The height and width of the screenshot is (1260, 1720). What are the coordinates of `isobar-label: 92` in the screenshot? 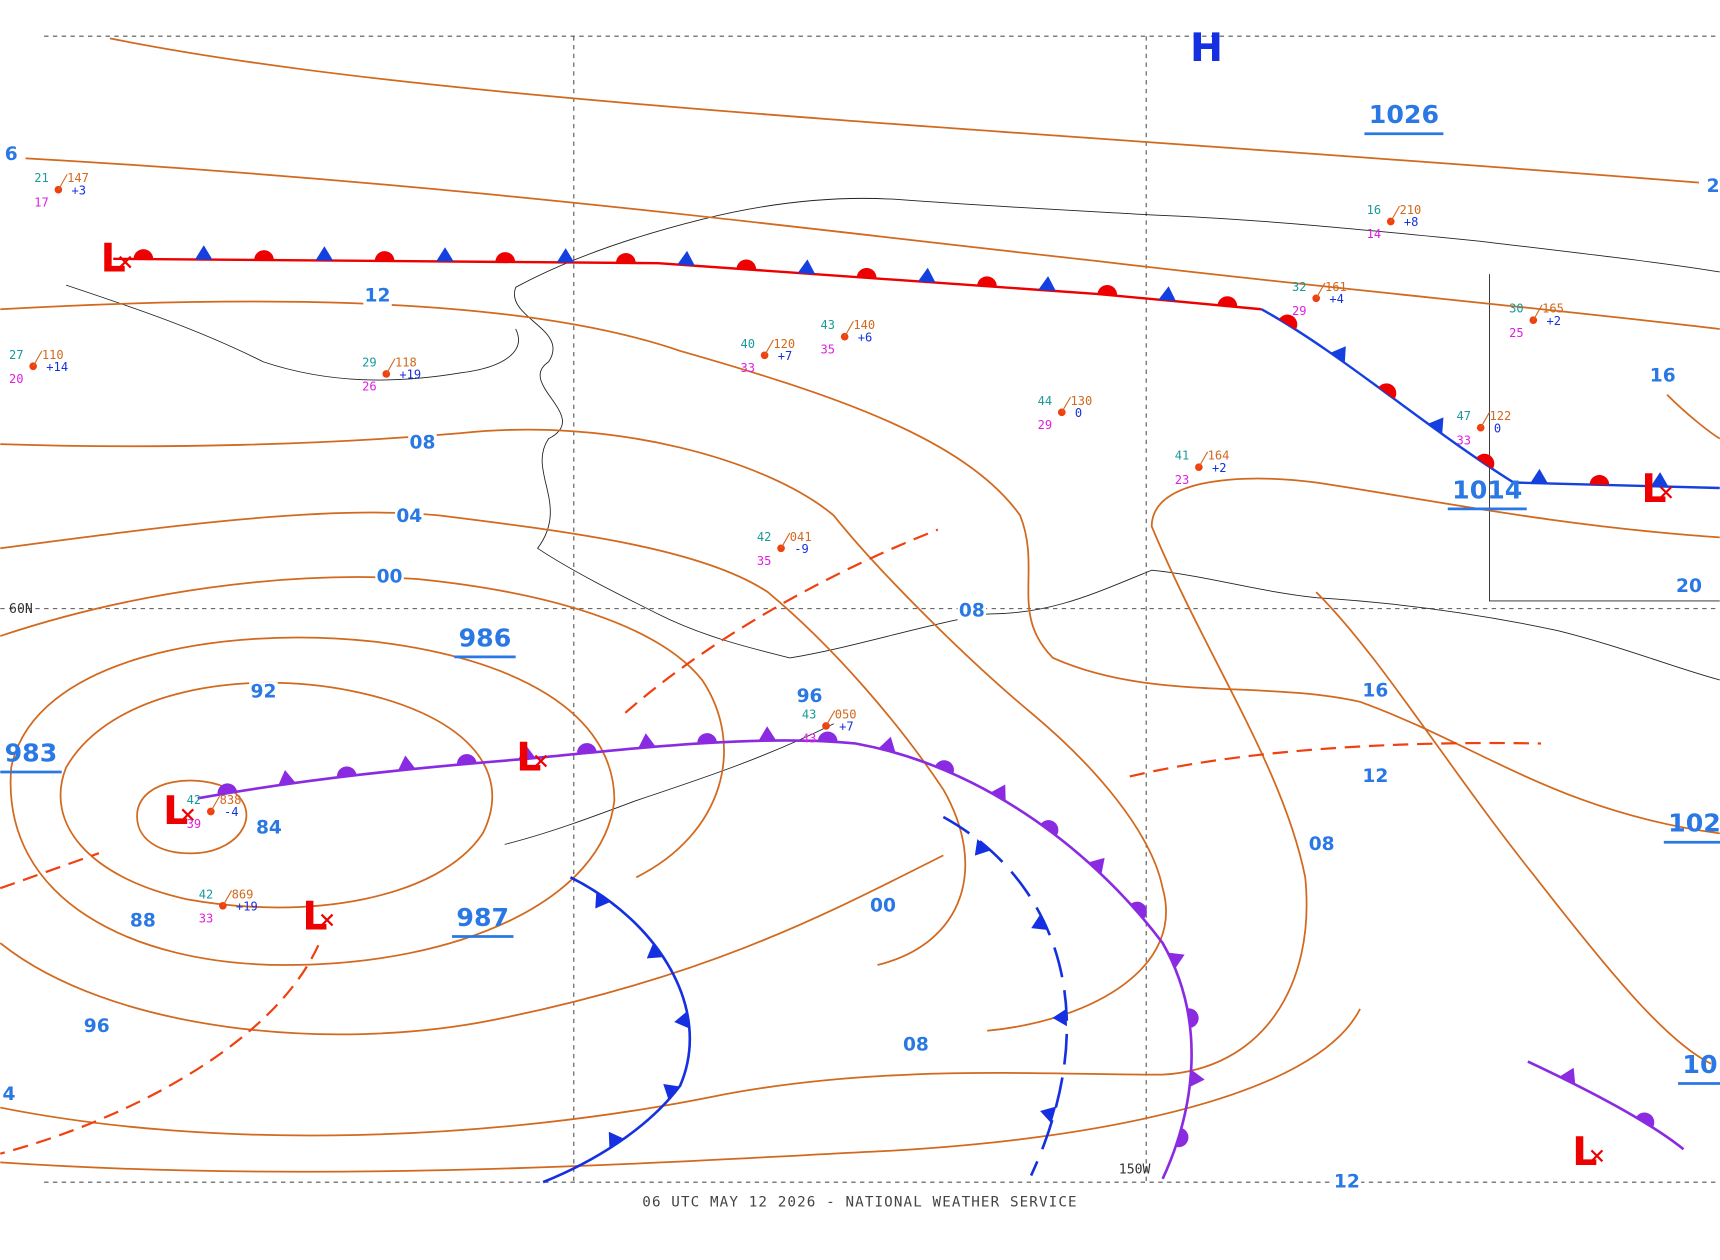 It's located at (263, 691).